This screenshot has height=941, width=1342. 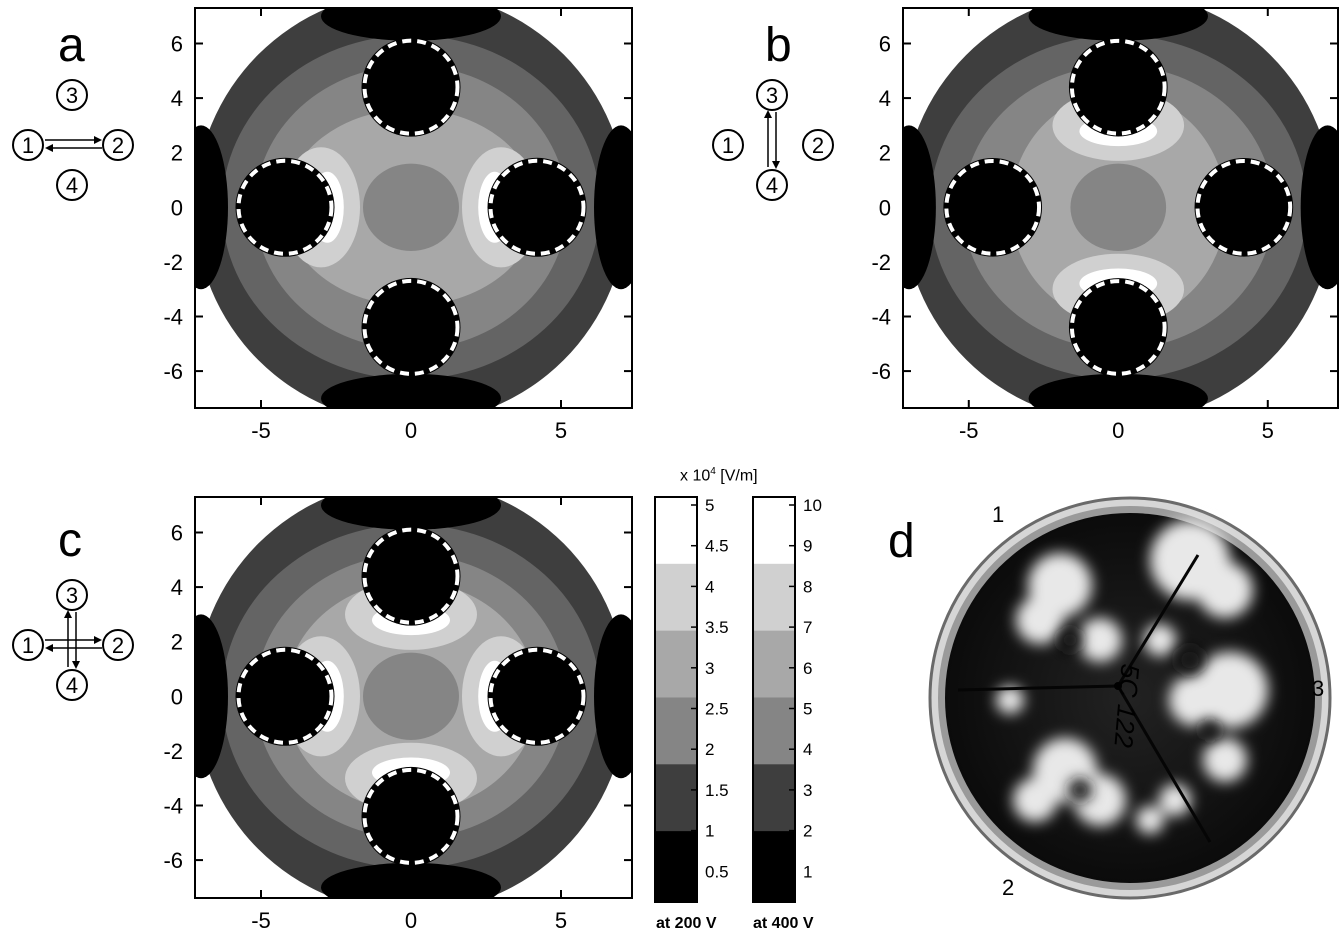 I want to click on colorbar-tick-label: 0.5, so click(x=717, y=871).